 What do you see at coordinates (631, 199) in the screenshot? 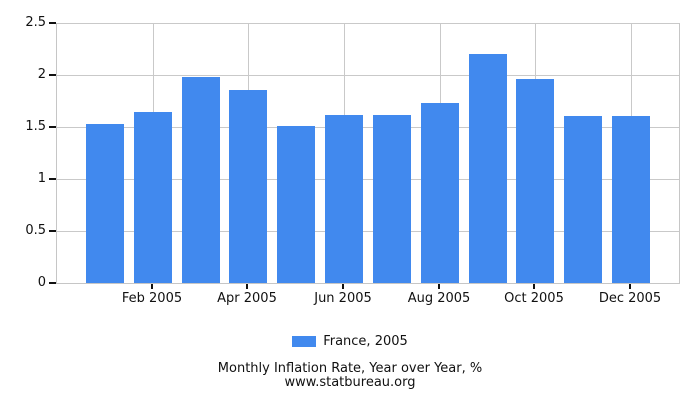
I see `bar-dec-2005` at bounding box center [631, 199].